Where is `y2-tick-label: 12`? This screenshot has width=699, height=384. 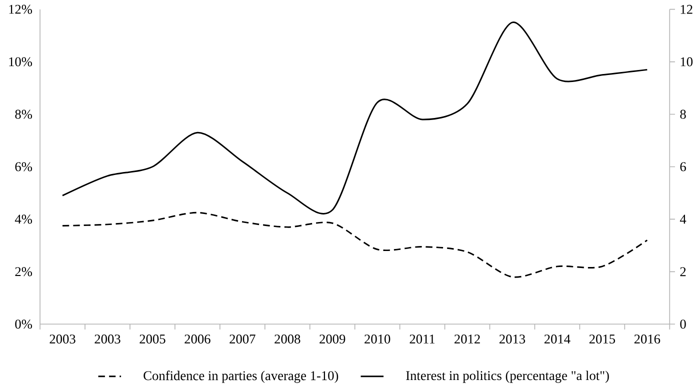 y2-tick-label: 12 is located at coordinates (686, 9).